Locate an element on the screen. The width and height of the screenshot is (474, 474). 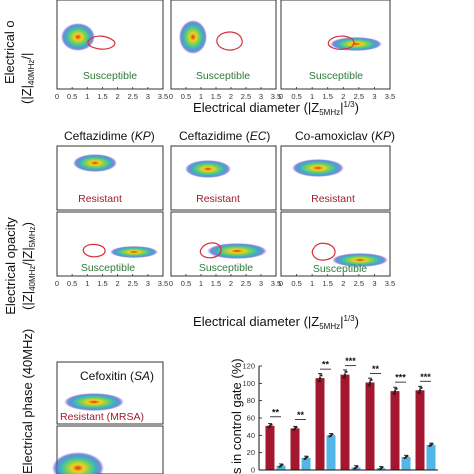
row1-ylabel: Electrical o (|Z|40MHz/| is located at coordinates (19, 62).